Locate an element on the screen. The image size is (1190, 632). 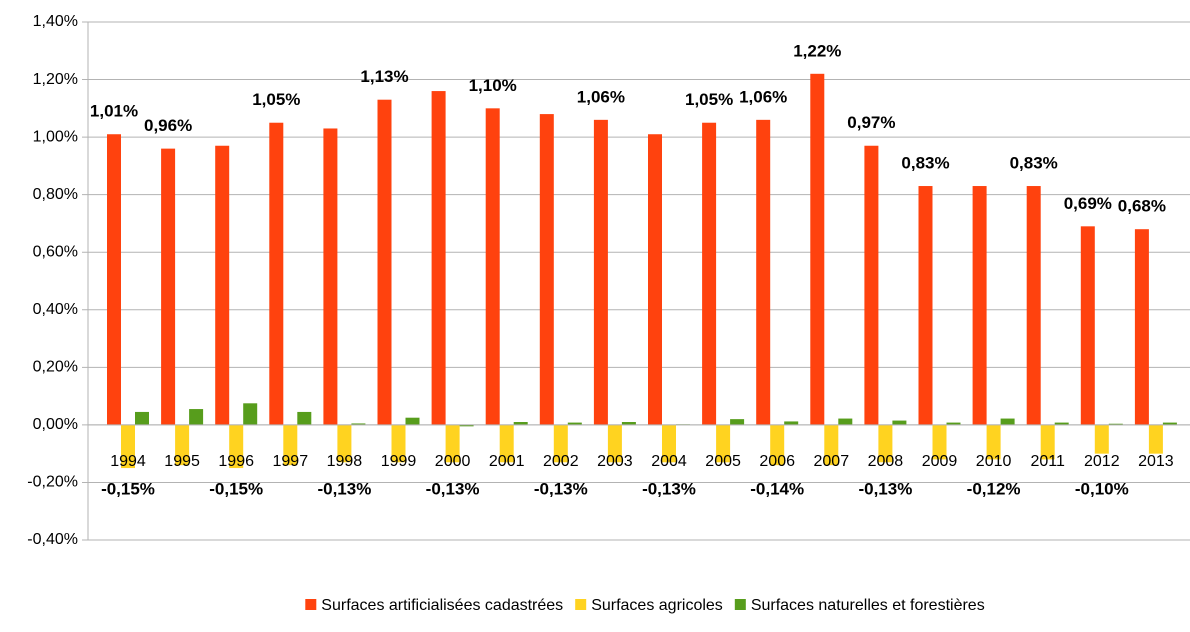
y-tick-label: 0,00% is located at coordinates (55, 424).